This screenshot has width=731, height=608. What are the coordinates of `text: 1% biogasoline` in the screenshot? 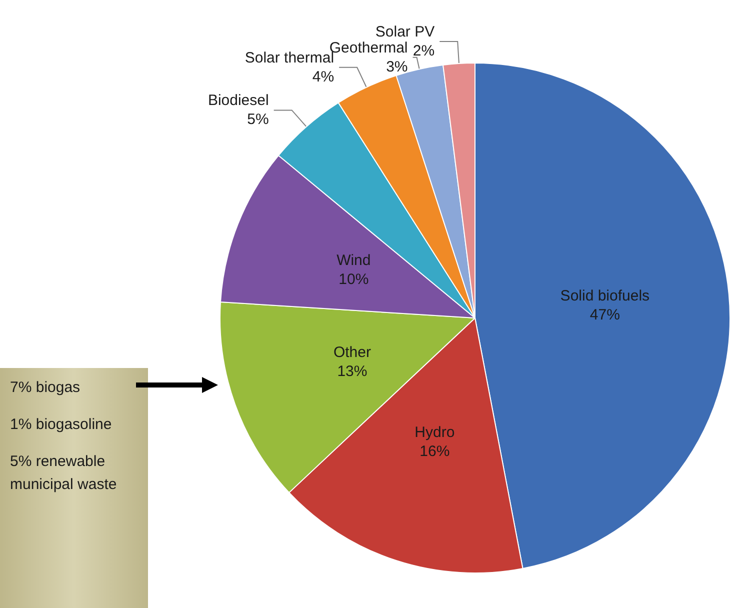 It's located at (61, 425).